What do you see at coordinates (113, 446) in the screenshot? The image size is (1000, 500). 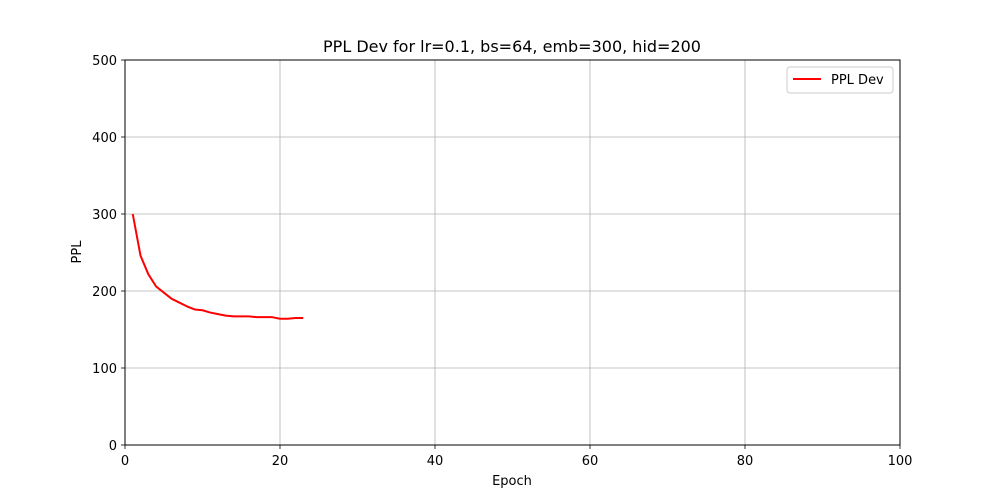 I see `y-tick-label: 0` at bounding box center [113, 446].